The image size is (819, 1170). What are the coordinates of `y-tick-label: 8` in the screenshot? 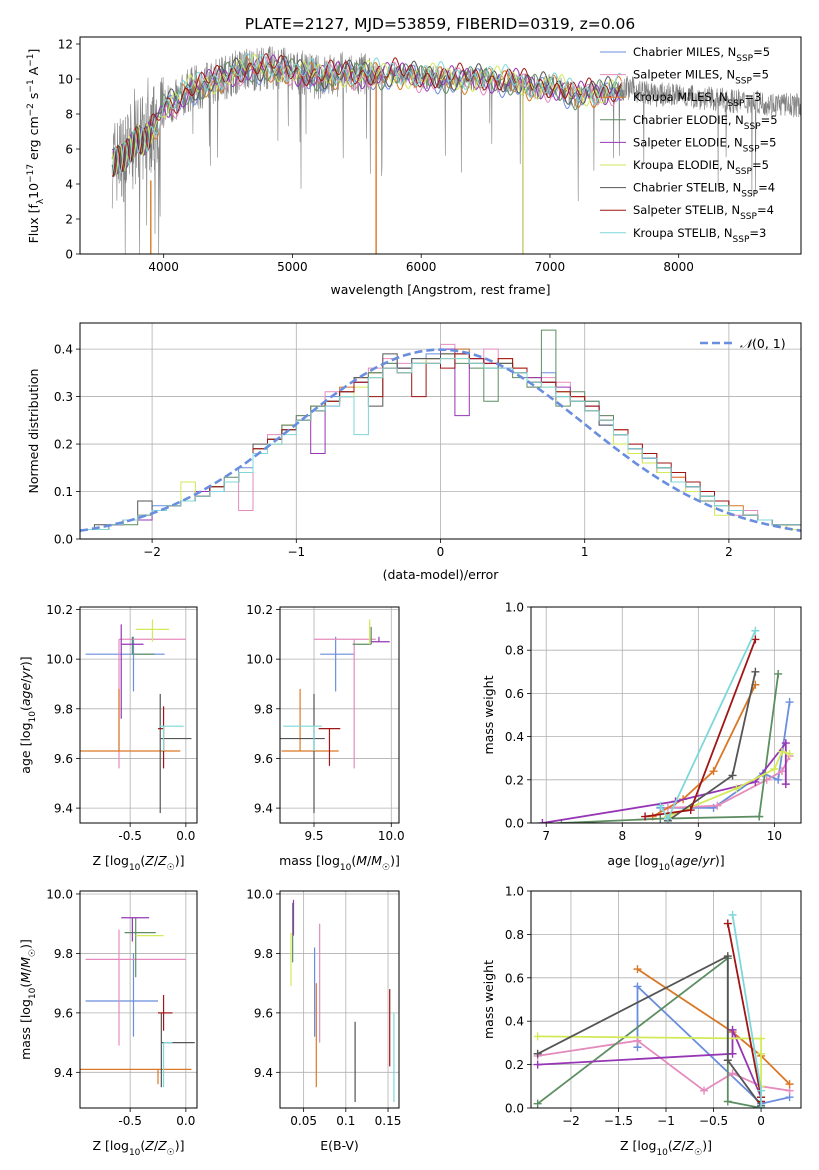 It's located at (69, 115).